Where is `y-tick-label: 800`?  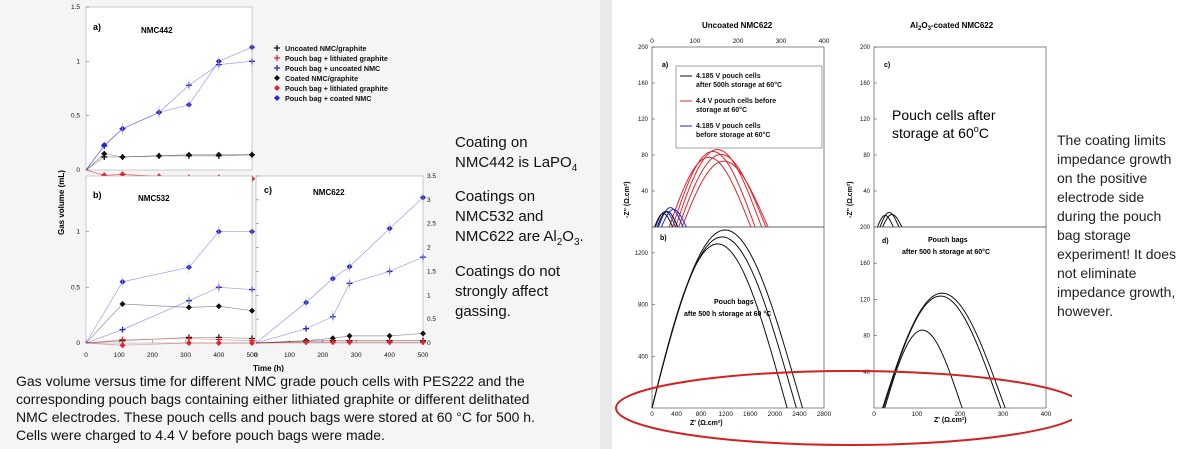
y-tick-label: 800 is located at coordinates (643, 306).